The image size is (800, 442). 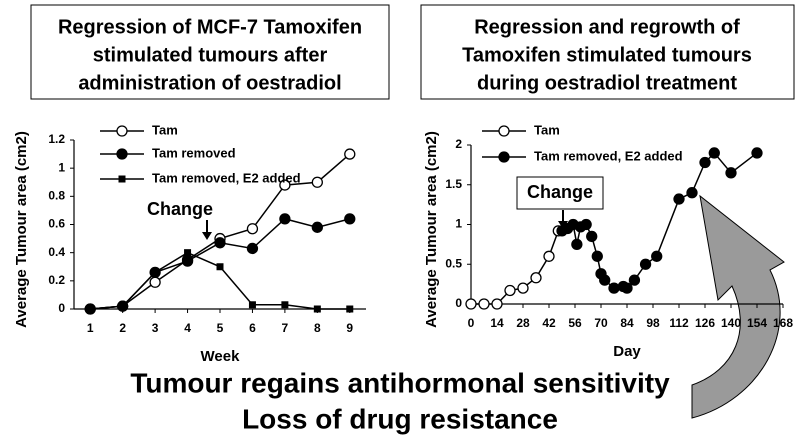 What do you see at coordinates (56, 280) in the screenshot?
I see `y-tick-label: 0.2` at bounding box center [56, 280].